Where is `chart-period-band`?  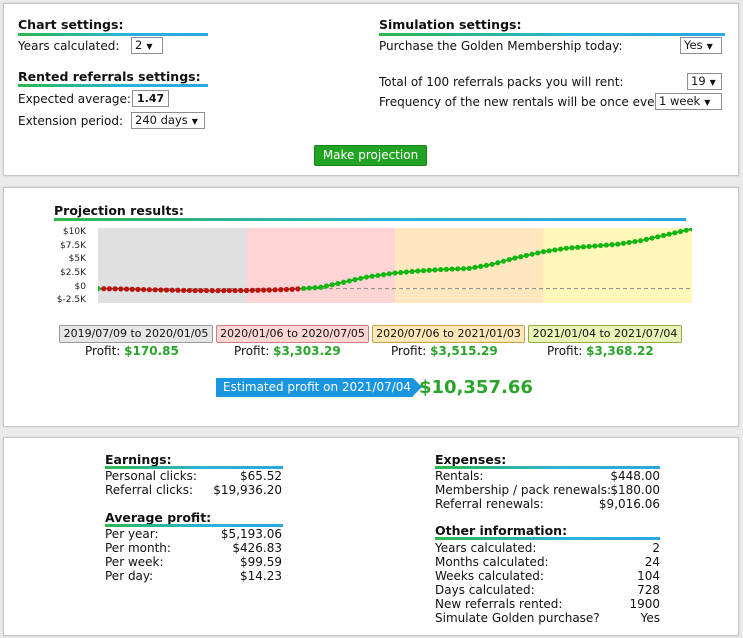
chart-period-band is located at coordinates (469, 265).